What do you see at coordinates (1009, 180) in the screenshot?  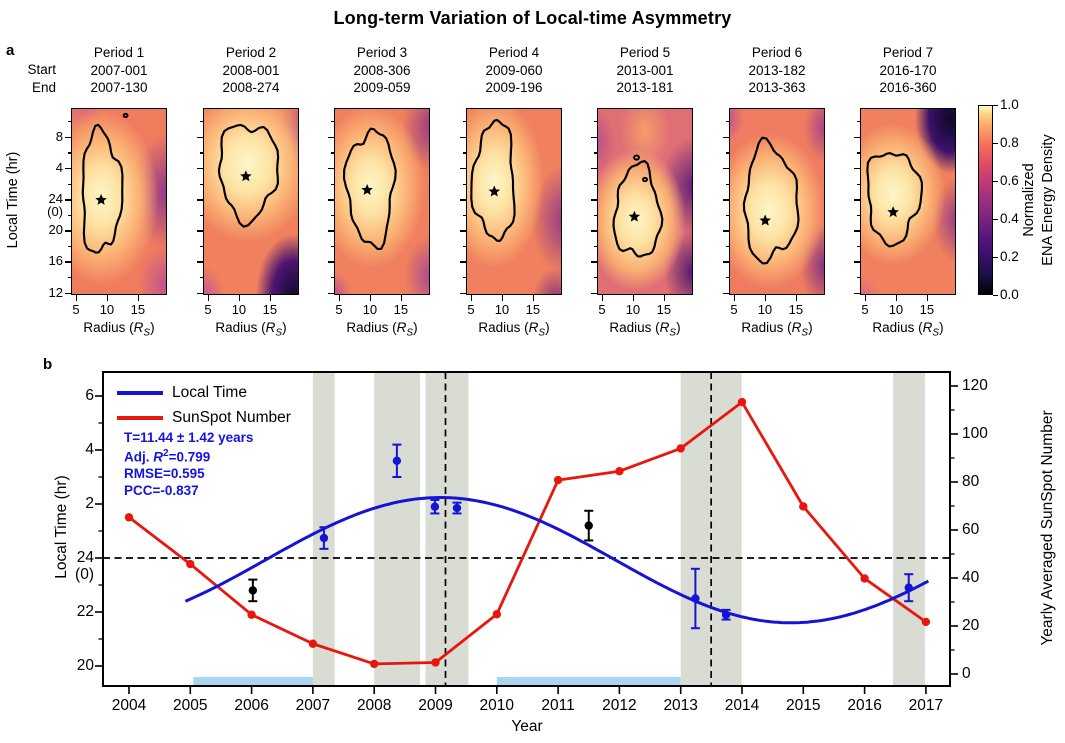 I see `colorbar-tick-label: 0.6` at bounding box center [1009, 180].